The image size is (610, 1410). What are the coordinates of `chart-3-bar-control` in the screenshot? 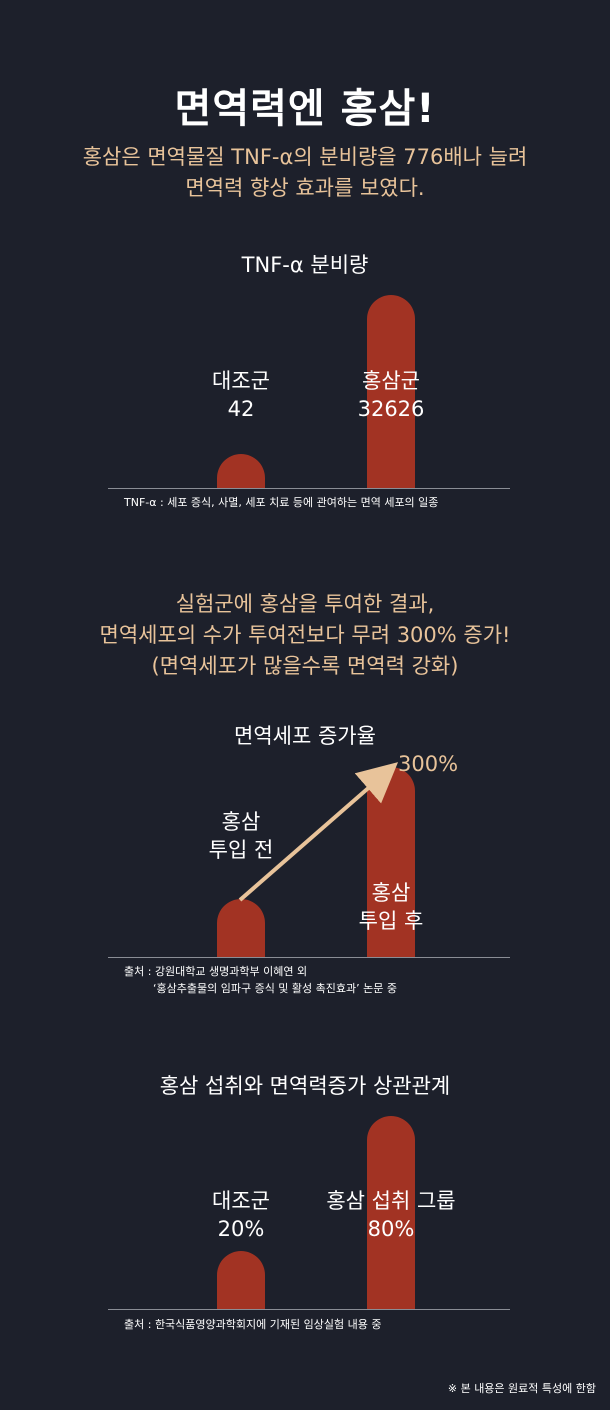 It's located at (241, 1280).